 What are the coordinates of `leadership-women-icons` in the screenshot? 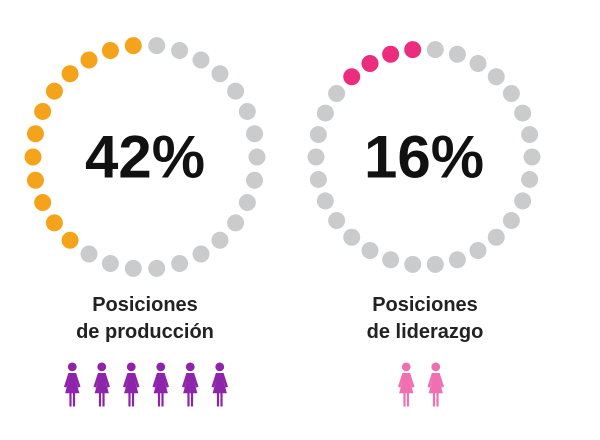 It's located at (421, 384).